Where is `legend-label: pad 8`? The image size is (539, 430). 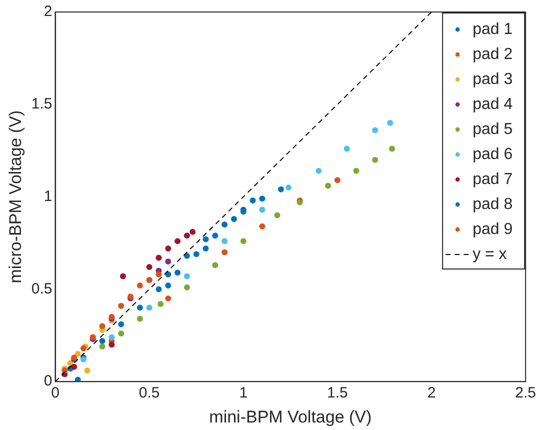
legend-label: pad 8 is located at coordinates (492, 204).